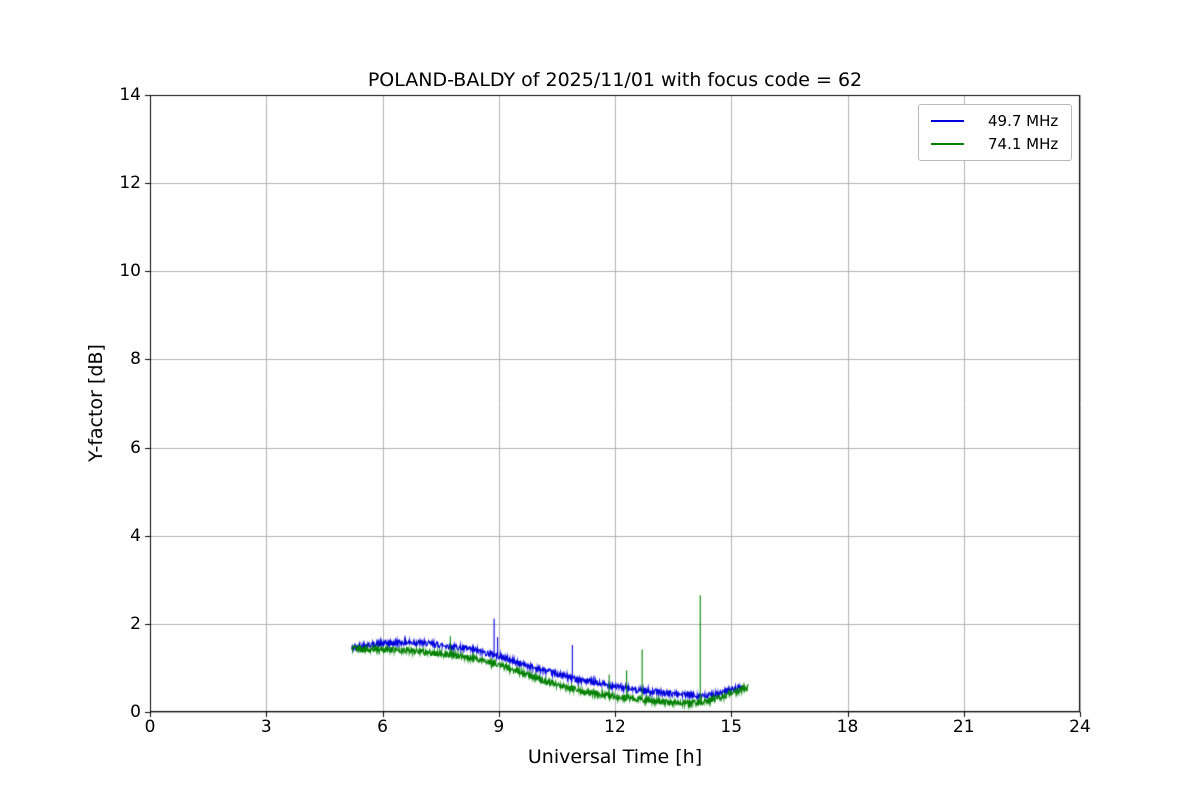  I want to click on x-tick-label: 3, so click(266, 727).